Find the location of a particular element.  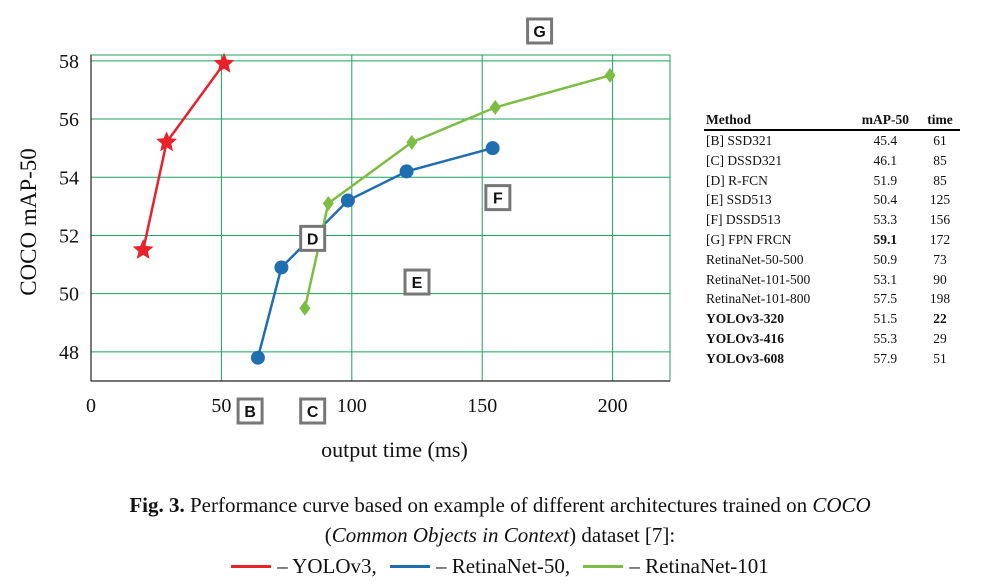

table-row: RetinaNet-101-800 57.5 198 is located at coordinates (832, 299).